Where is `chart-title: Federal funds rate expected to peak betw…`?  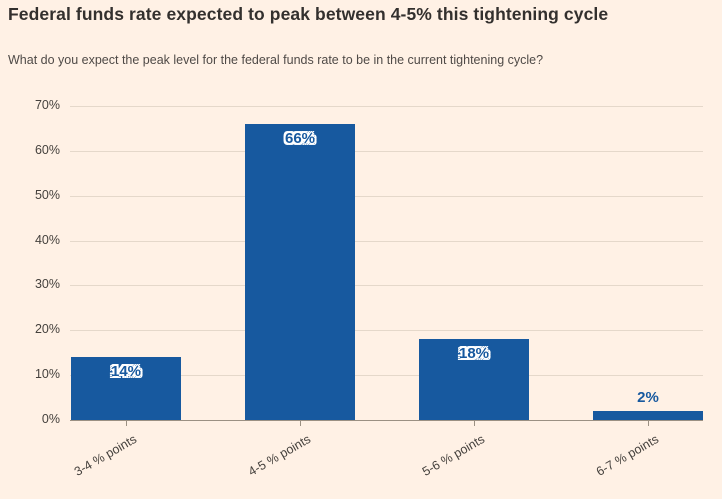 chart-title: Federal funds rate expected to peak betw… is located at coordinates (308, 14).